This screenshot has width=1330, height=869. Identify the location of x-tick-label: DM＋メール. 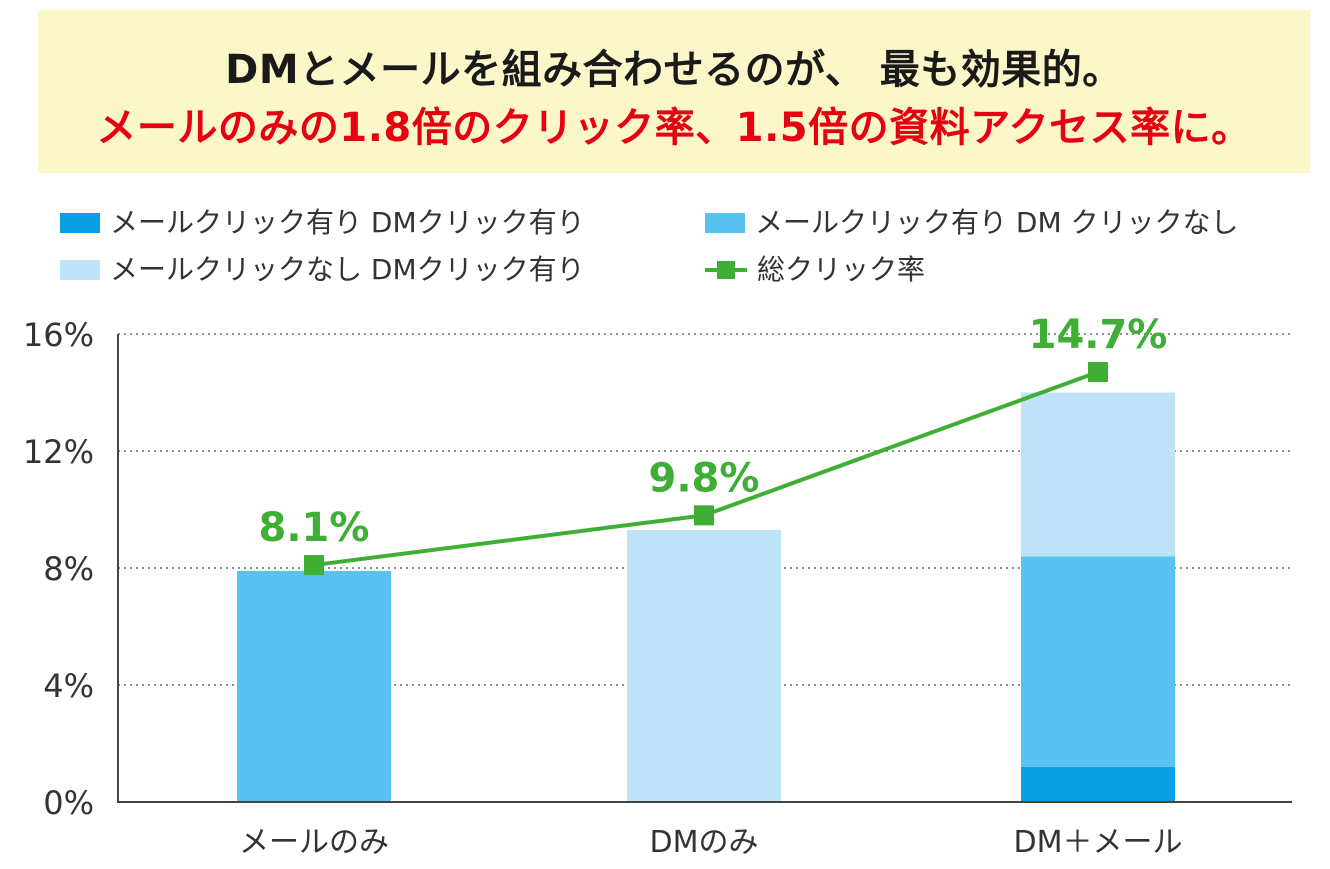
(1098, 842).